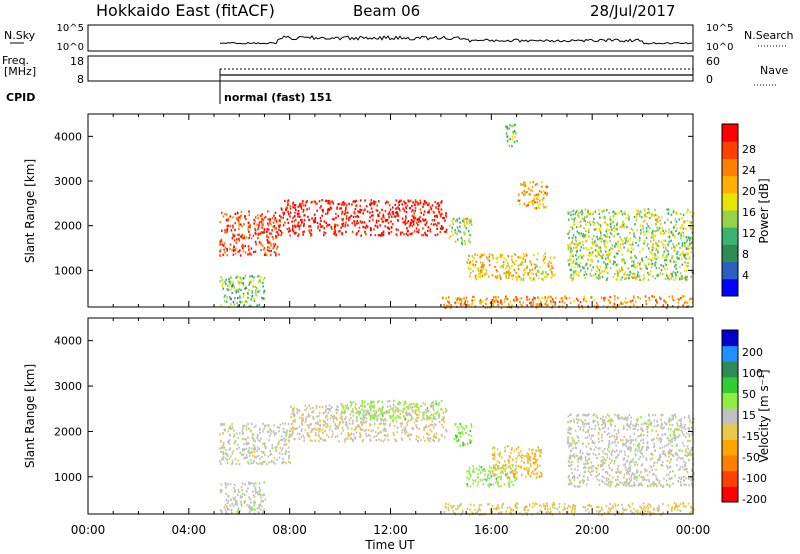  I want to click on power-ylabel: Slant Range [km], so click(30, 211).